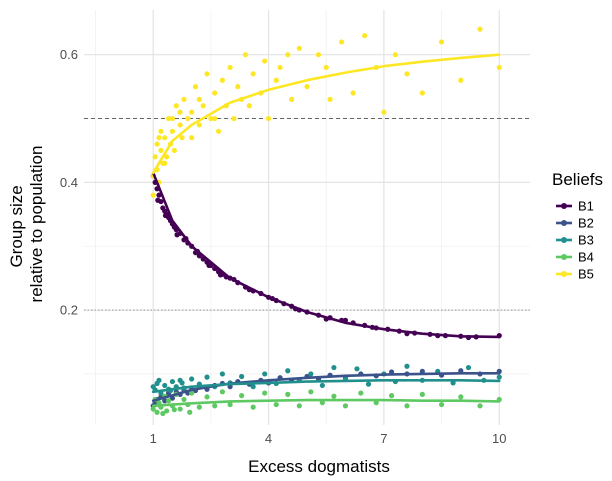 The width and height of the screenshot is (612, 481). Describe the element at coordinates (69, 182) in the screenshot. I see `y-tick-label-1: 0.4` at that location.